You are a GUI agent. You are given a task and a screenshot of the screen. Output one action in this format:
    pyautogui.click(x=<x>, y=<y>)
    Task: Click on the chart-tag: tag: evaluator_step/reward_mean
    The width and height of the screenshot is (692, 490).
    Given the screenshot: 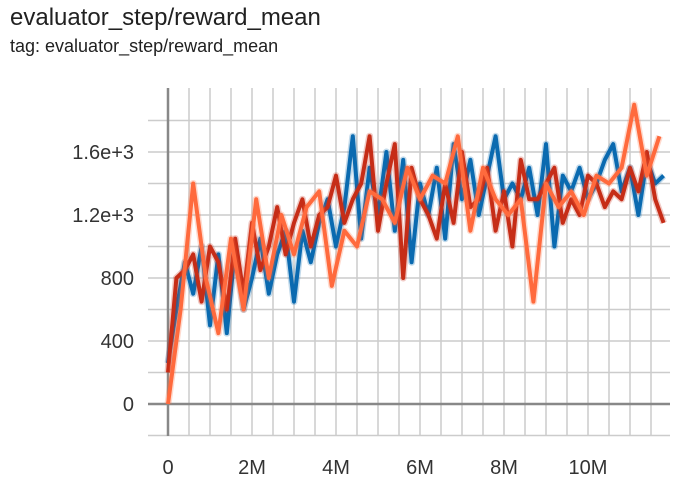 What is the action you would take?
    pyautogui.click(x=144, y=46)
    